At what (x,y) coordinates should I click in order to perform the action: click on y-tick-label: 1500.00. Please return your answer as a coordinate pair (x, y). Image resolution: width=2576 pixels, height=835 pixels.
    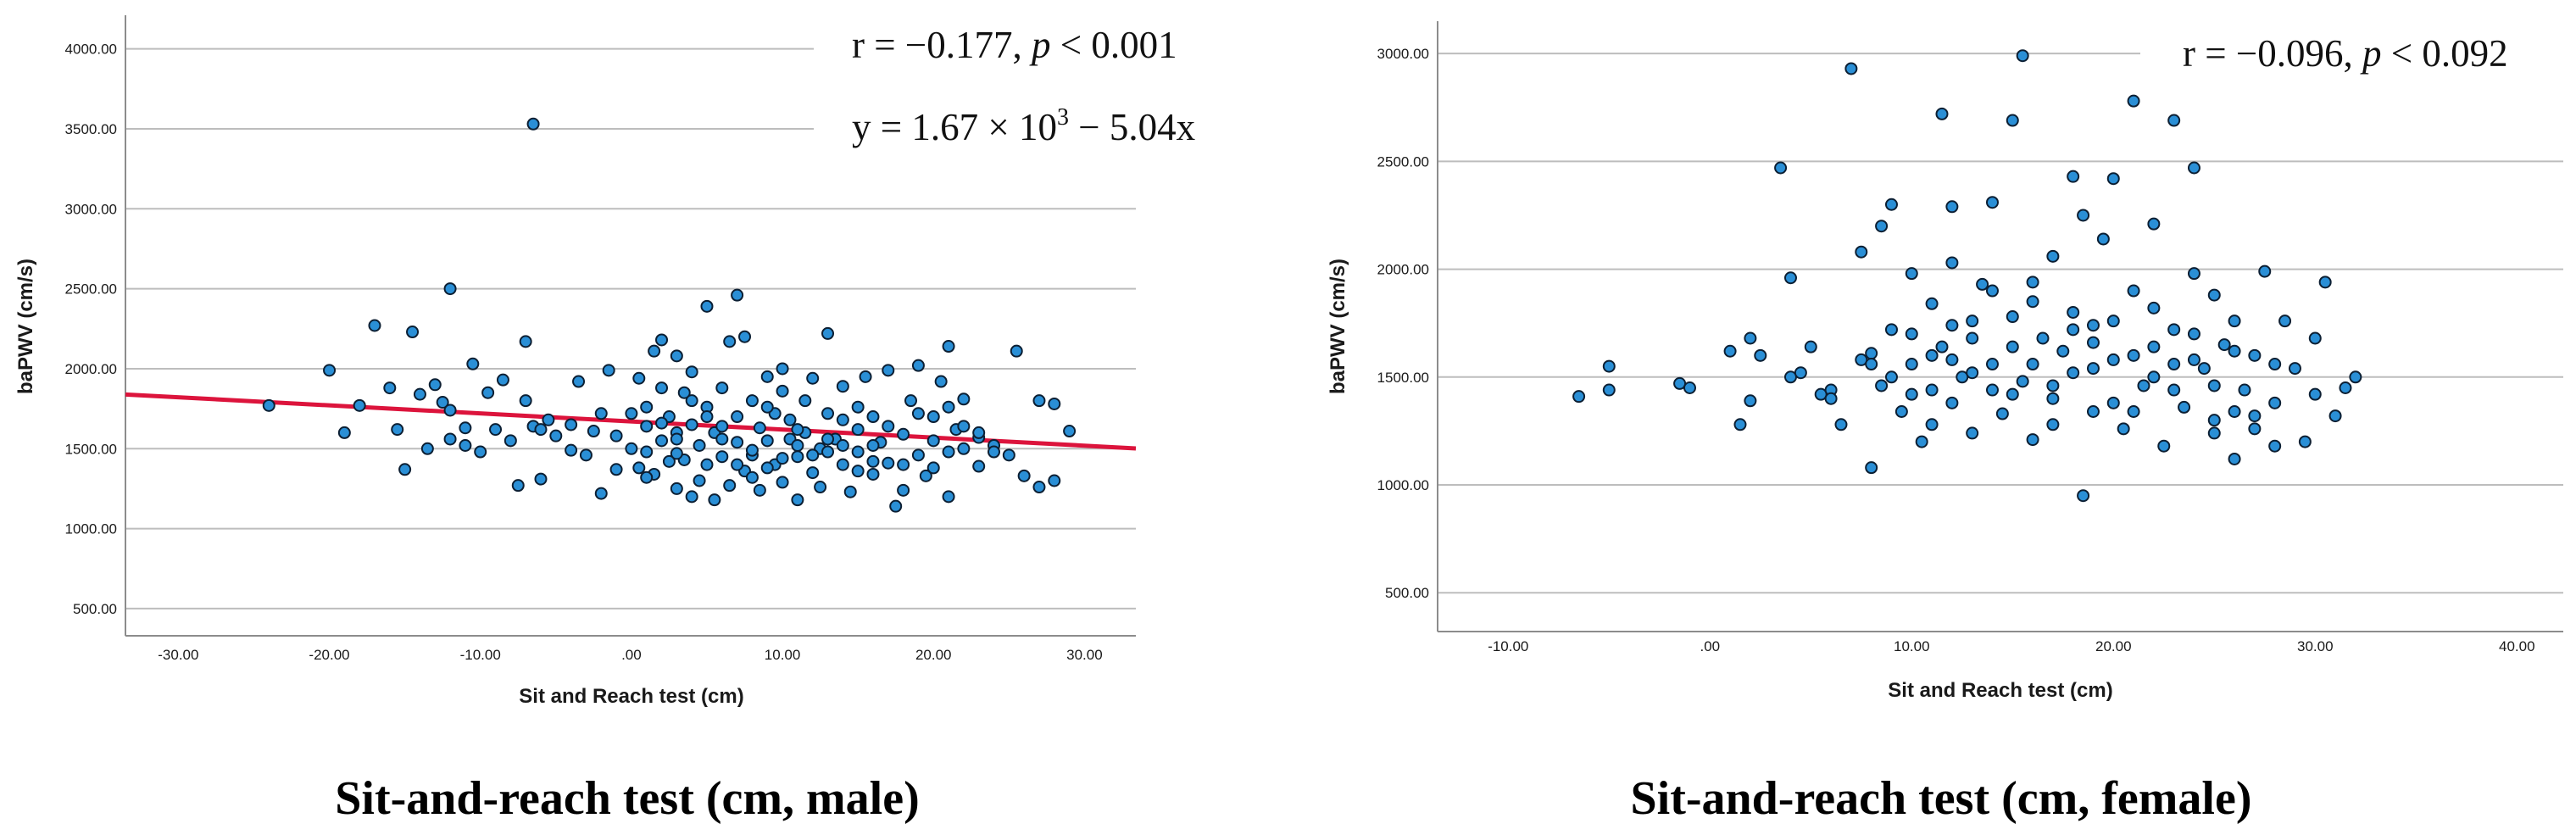
    Looking at the image, I should click on (1403, 378).